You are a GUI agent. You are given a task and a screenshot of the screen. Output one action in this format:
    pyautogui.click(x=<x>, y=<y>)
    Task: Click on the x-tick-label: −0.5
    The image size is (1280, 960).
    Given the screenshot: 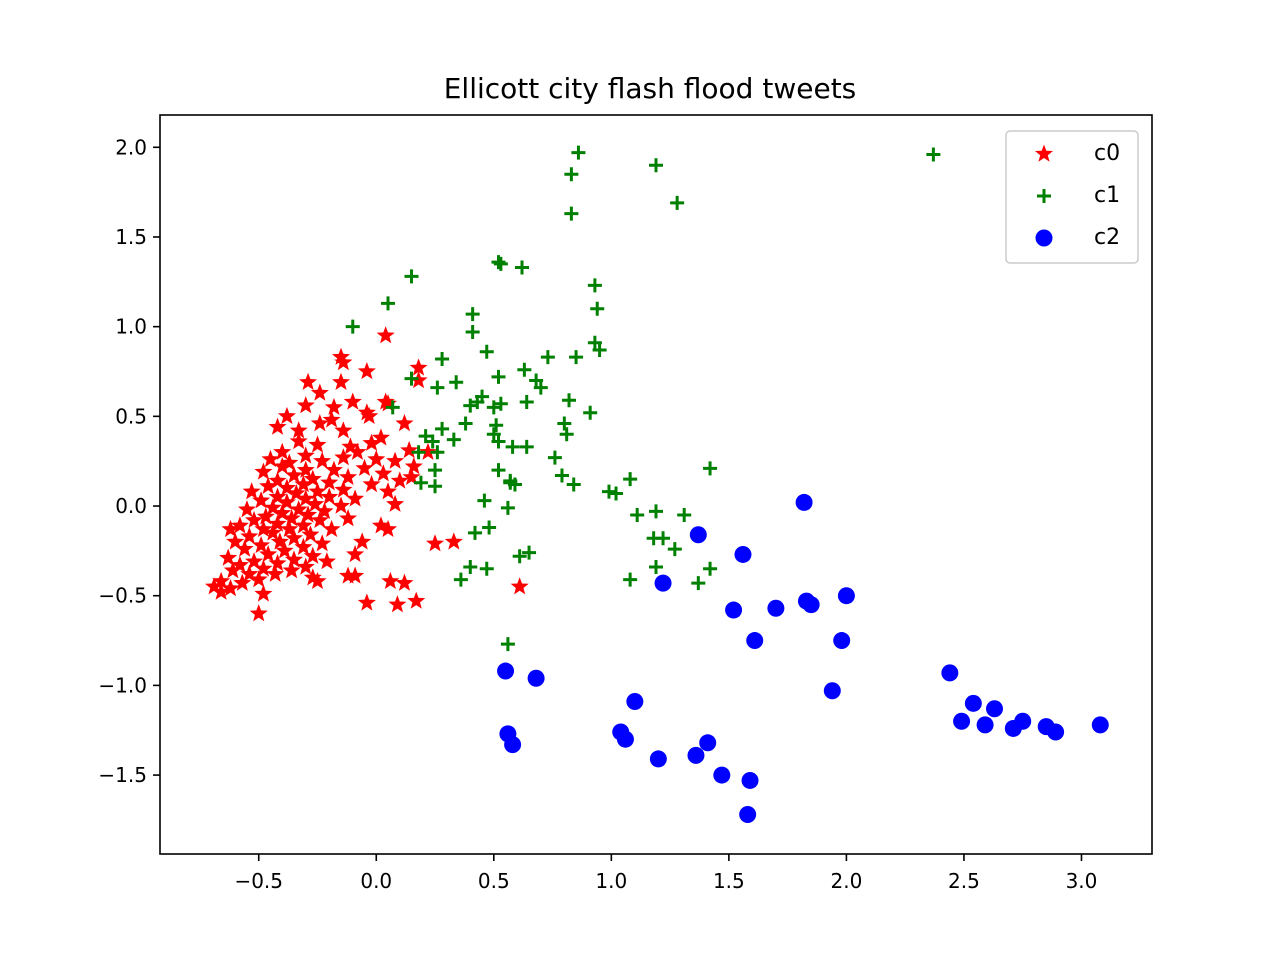 What is the action you would take?
    pyautogui.click(x=258, y=881)
    